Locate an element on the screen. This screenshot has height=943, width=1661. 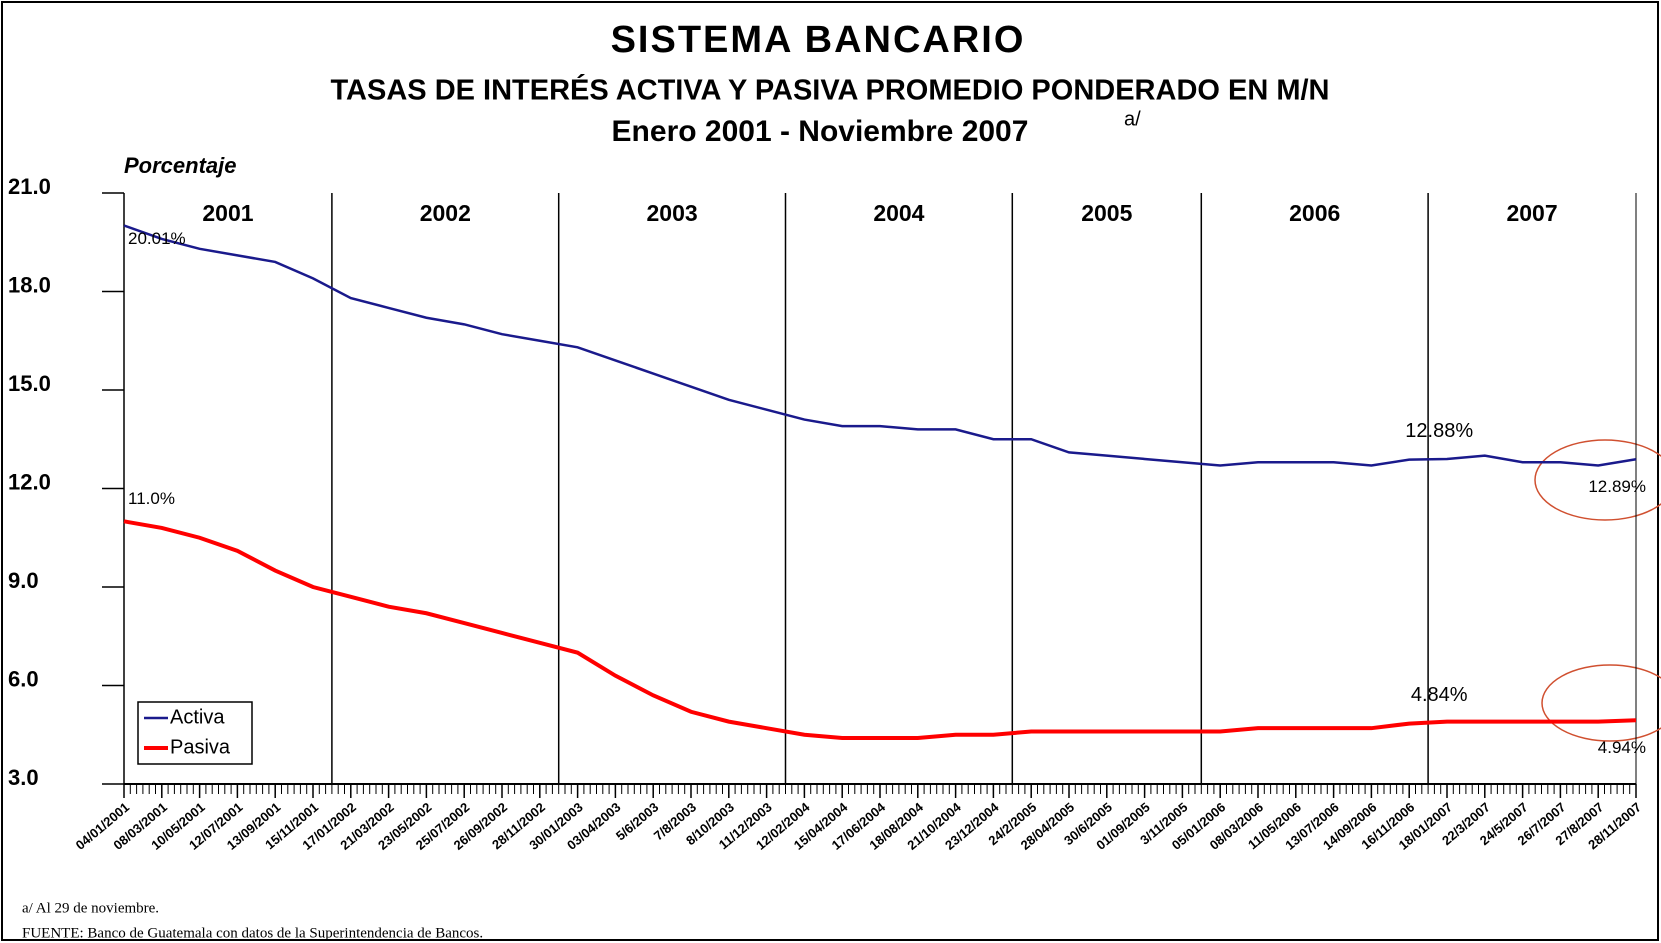
y-tick-label: 9.0 is located at coordinates (23, 580).